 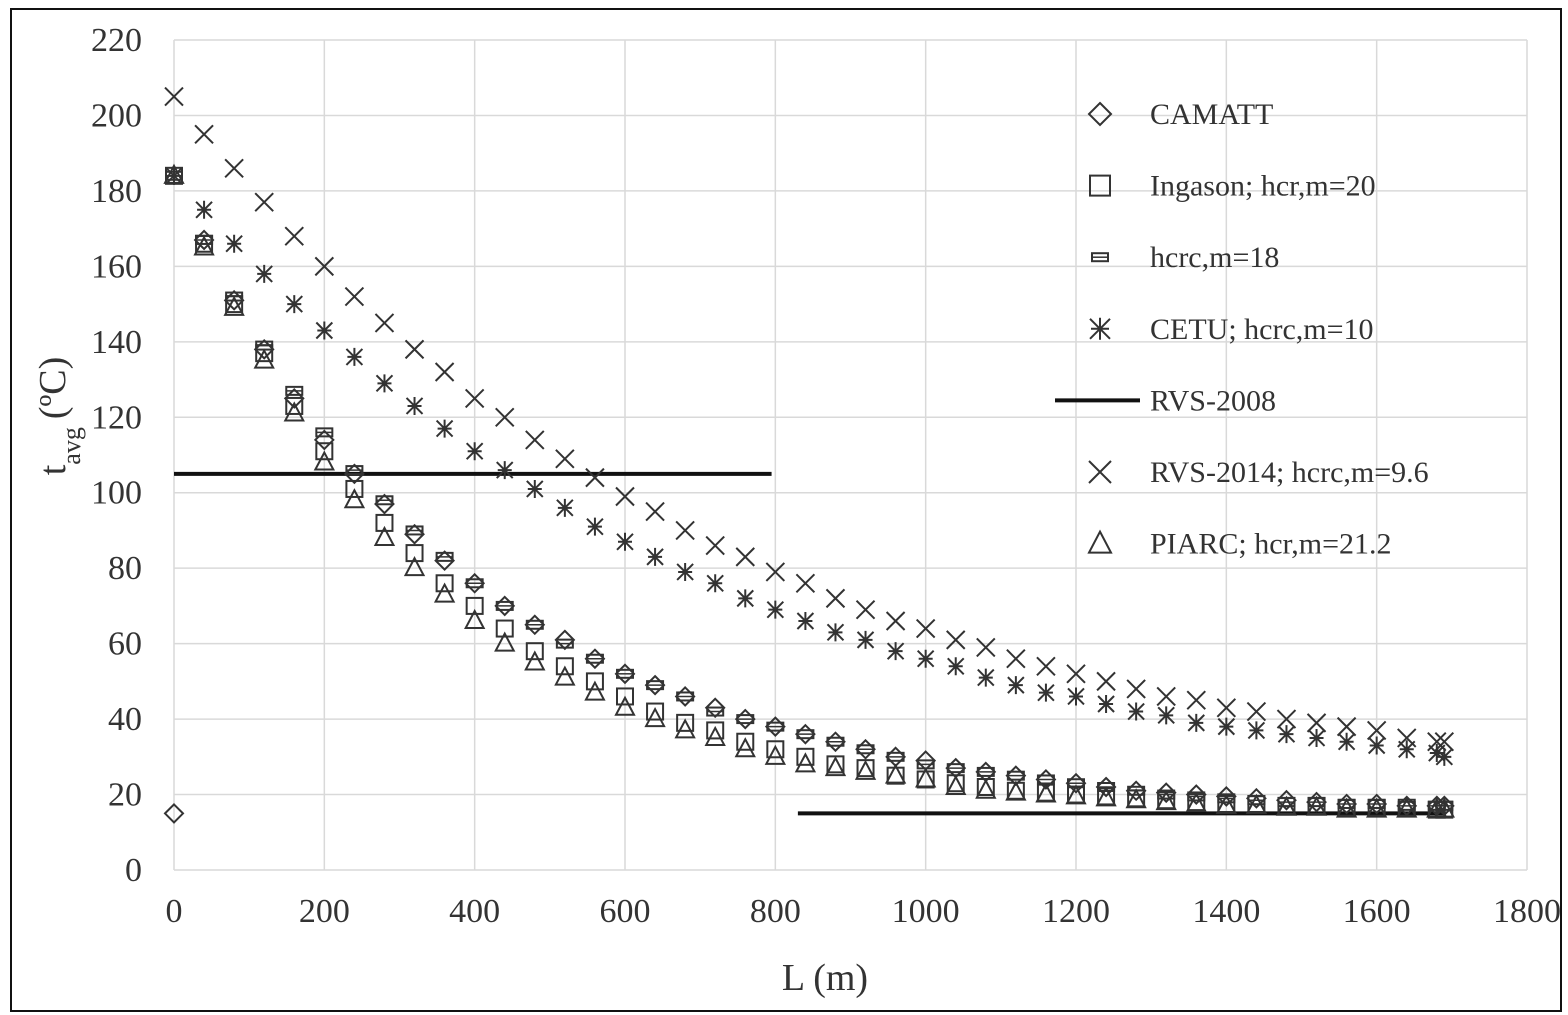 I want to click on y-tick-label: 180, so click(x=116, y=191).